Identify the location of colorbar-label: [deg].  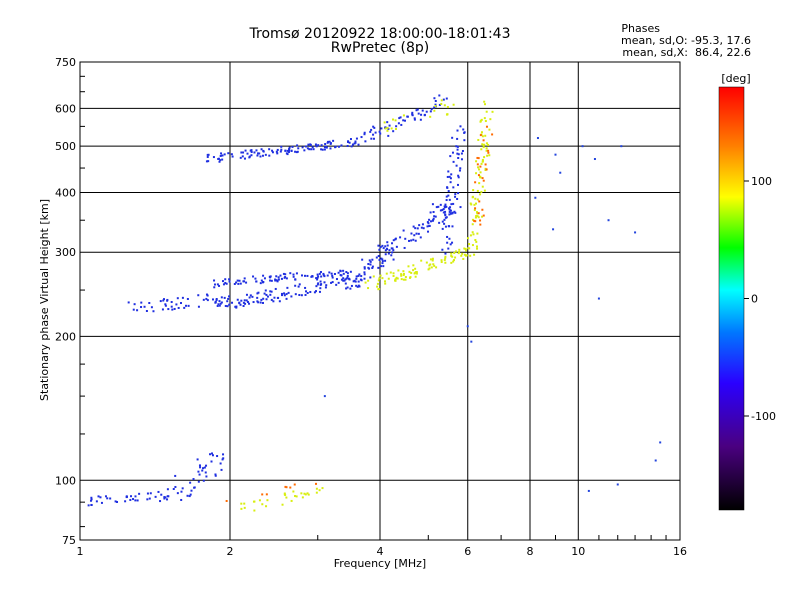
(735, 78).